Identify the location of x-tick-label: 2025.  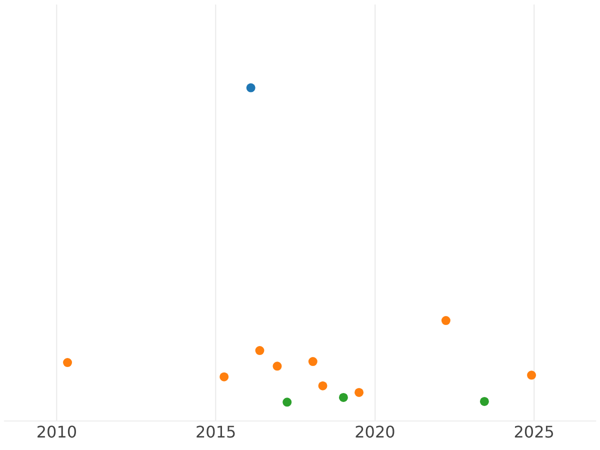
(534, 432).